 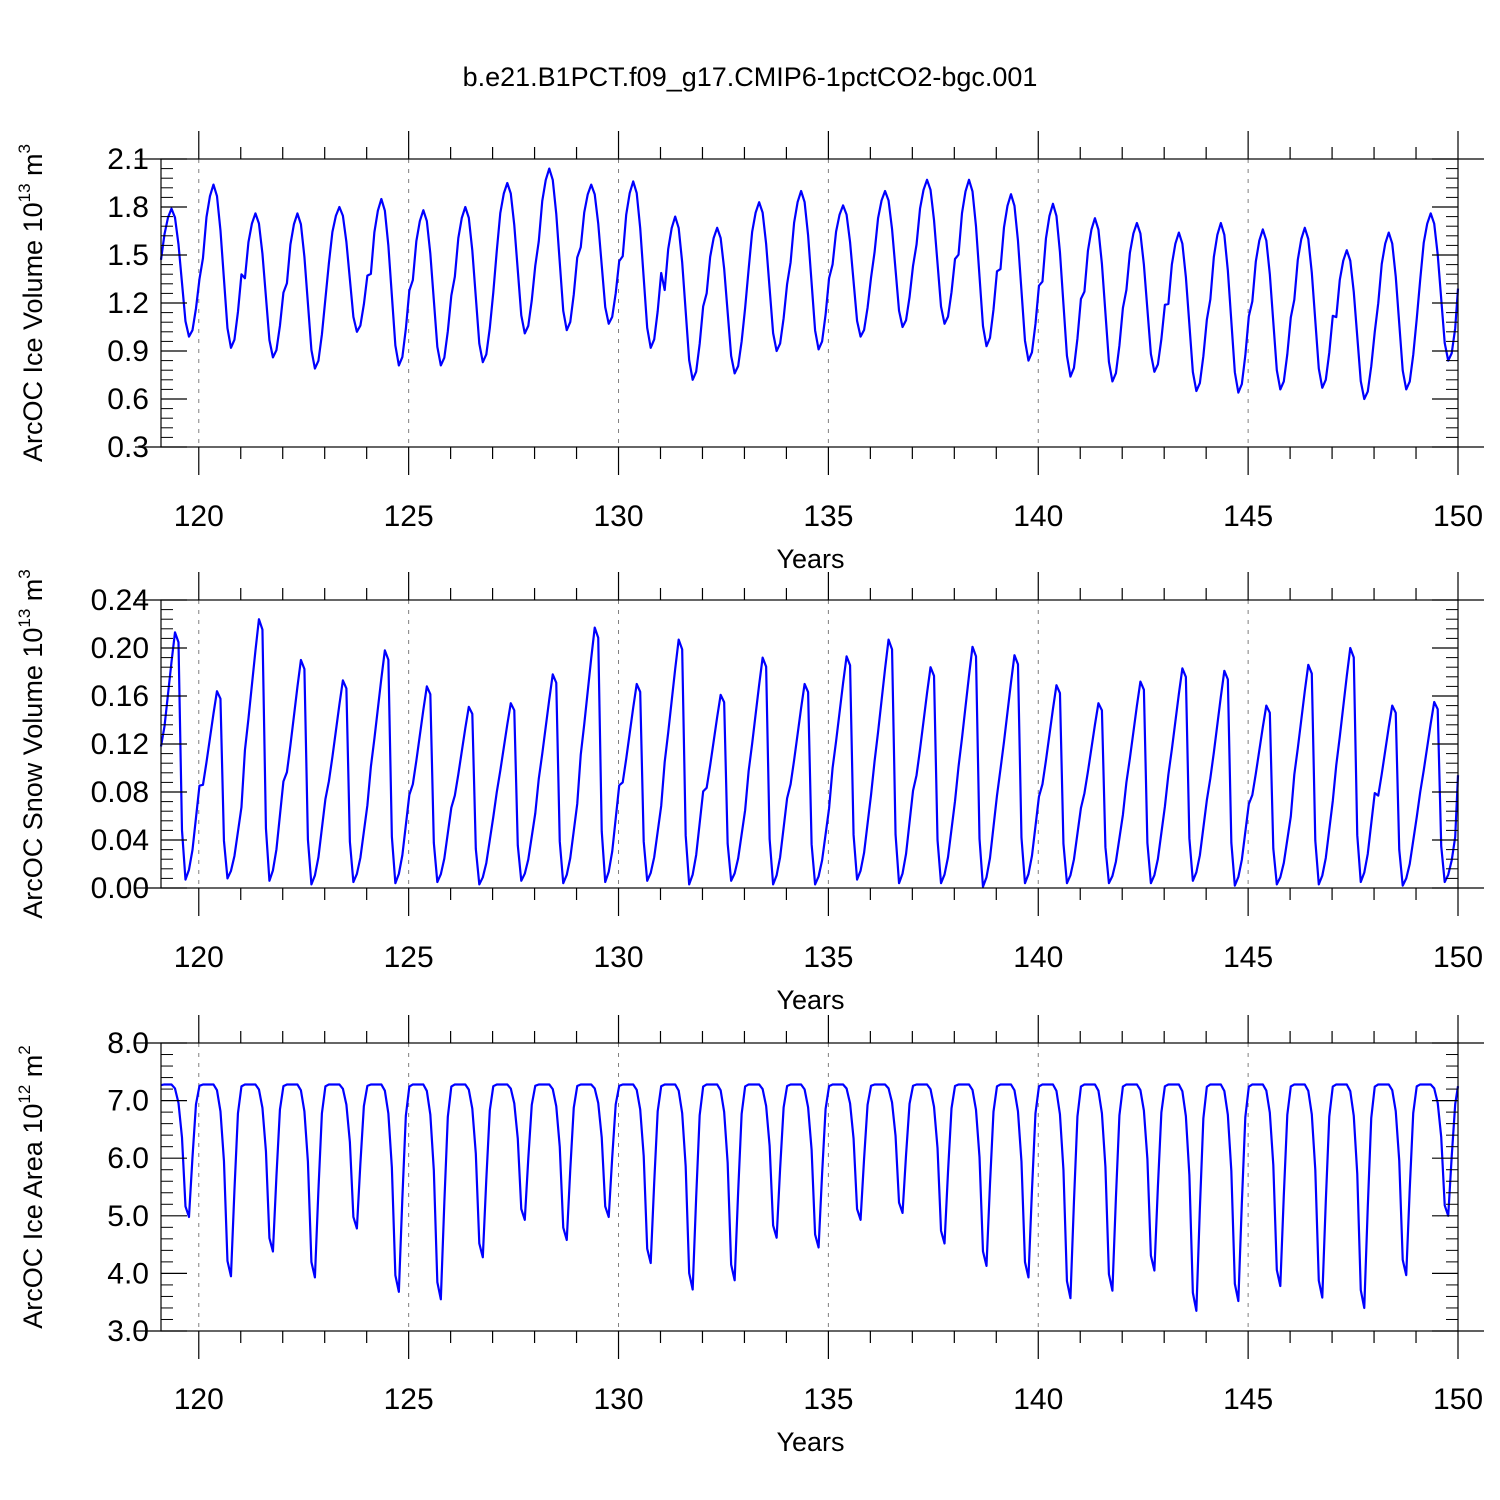 What do you see at coordinates (120, 744) in the screenshot?
I see `y-tick-label: 0.12` at bounding box center [120, 744].